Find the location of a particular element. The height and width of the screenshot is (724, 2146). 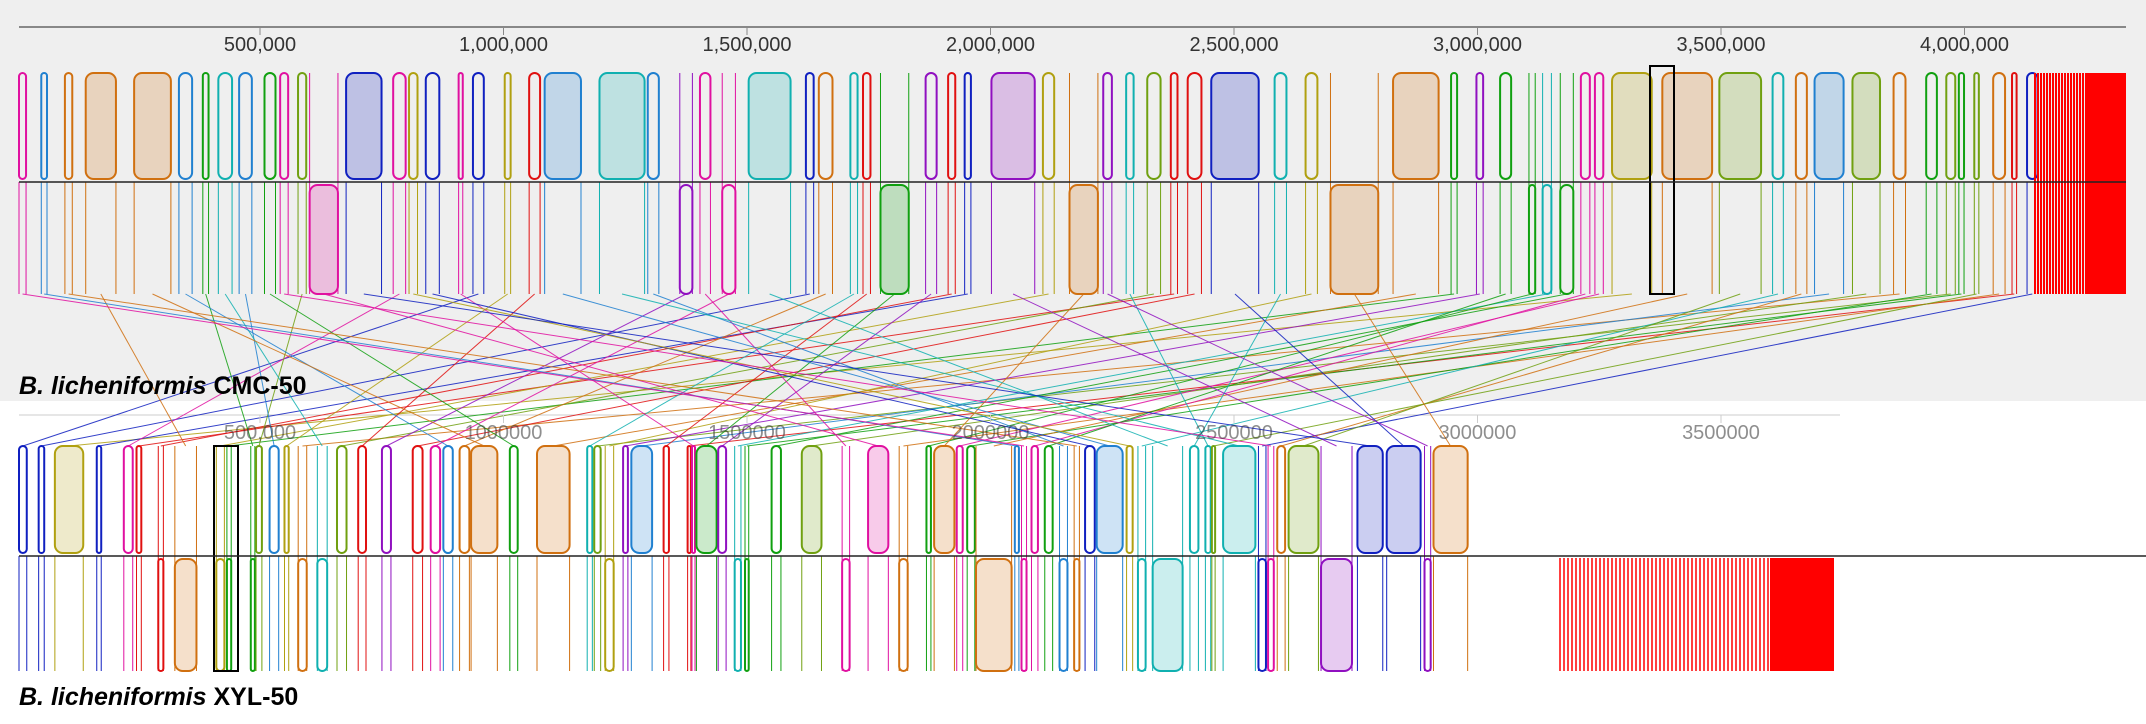

ruler-label: 500,000 is located at coordinates (260, 433).